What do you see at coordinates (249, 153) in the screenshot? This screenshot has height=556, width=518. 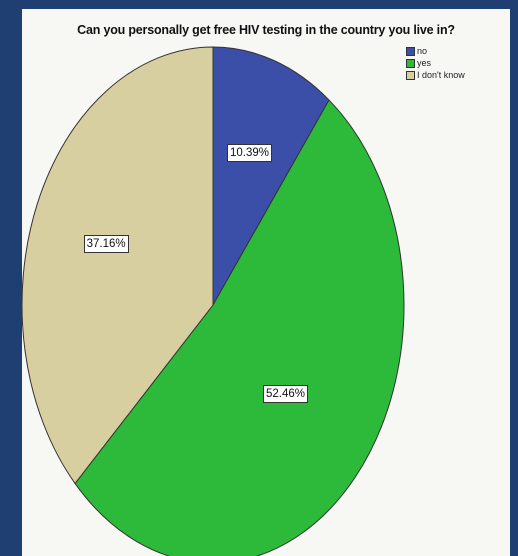 I see `slice-label-no: 10.39%` at bounding box center [249, 153].